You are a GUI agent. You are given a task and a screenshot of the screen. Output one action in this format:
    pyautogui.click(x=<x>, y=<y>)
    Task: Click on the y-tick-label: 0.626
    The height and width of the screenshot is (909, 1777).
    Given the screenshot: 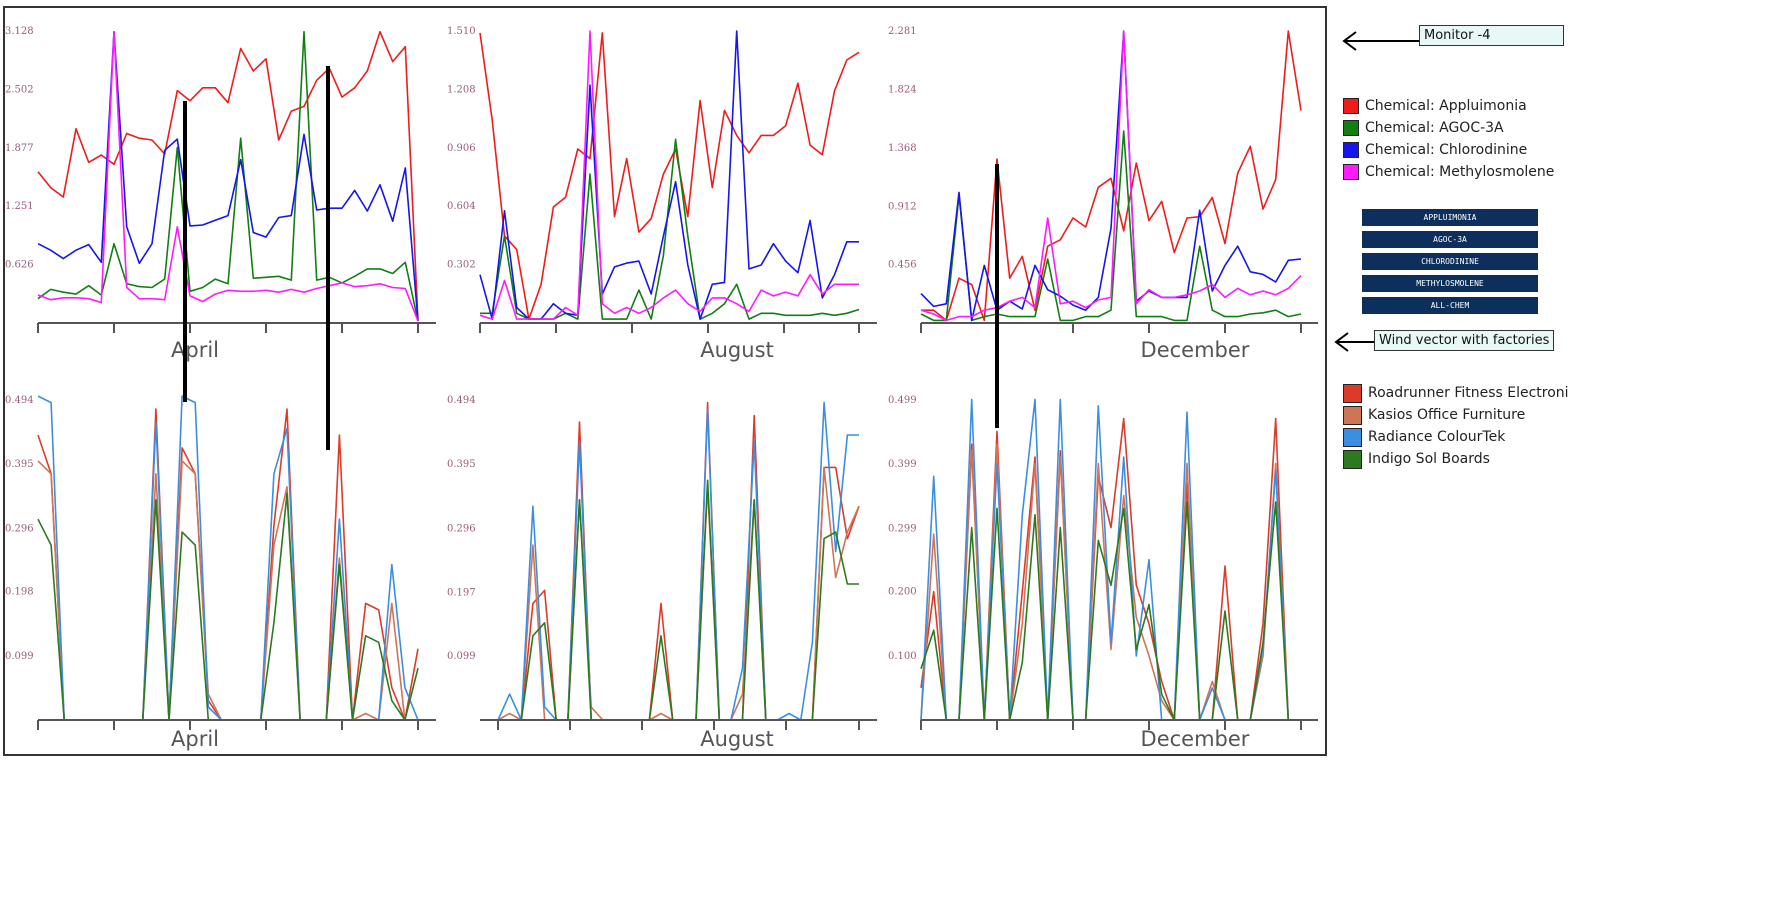 What is the action you would take?
    pyautogui.click(x=19, y=265)
    